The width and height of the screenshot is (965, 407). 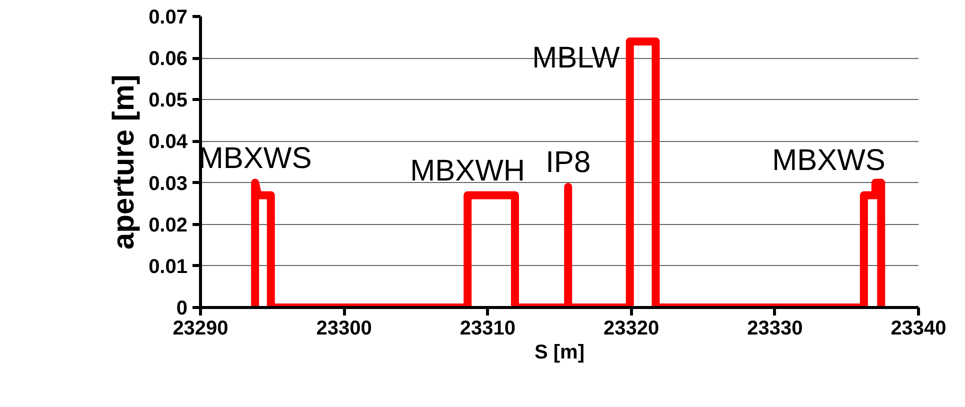 I want to click on y-tick-label: 0.07, so click(x=168, y=17).